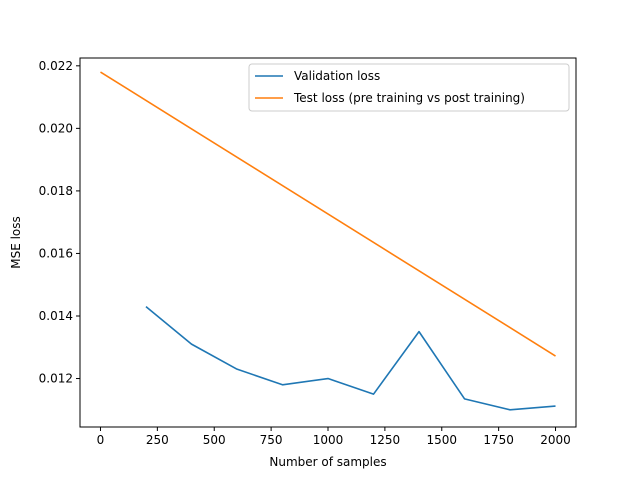  Describe the element at coordinates (157, 440) in the screenshot. I see `x-tick-label: 250` at that location.